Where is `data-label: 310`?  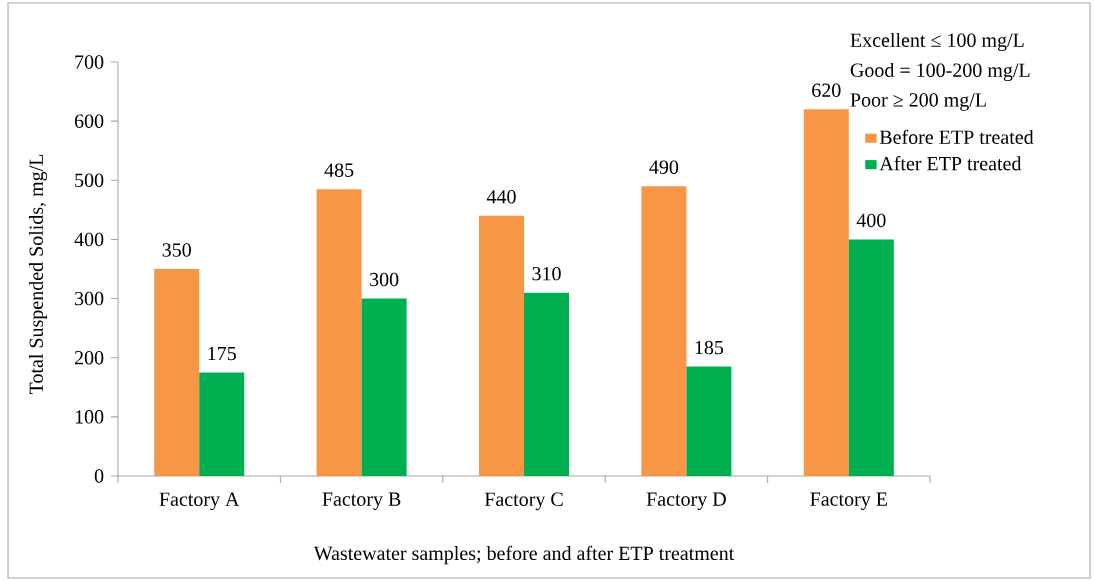
data-label: 310 is located at coordinates (546, 273).